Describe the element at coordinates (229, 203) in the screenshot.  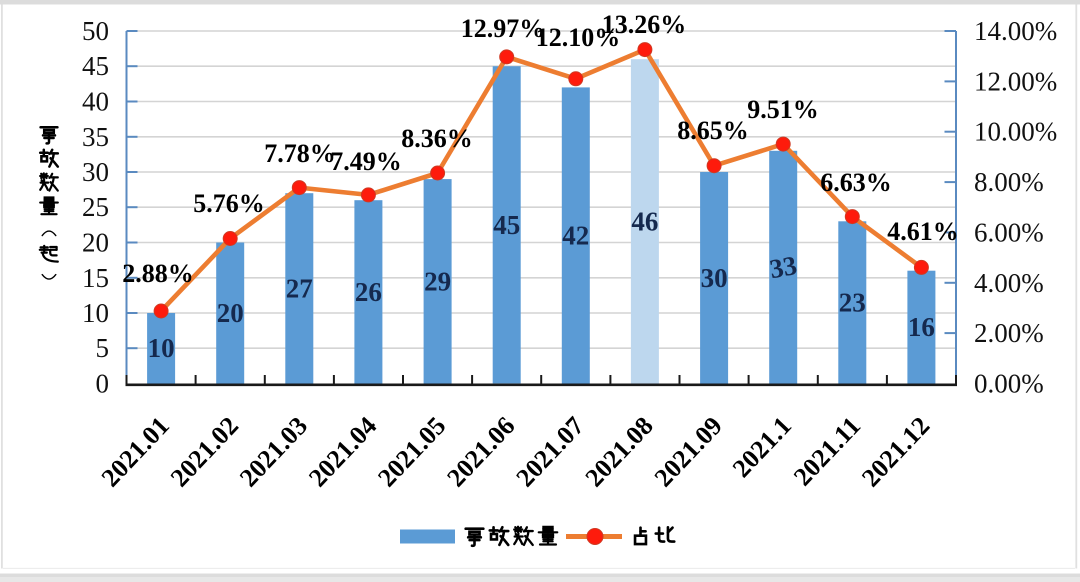
I see `svg-text: 5.76%` at that location.